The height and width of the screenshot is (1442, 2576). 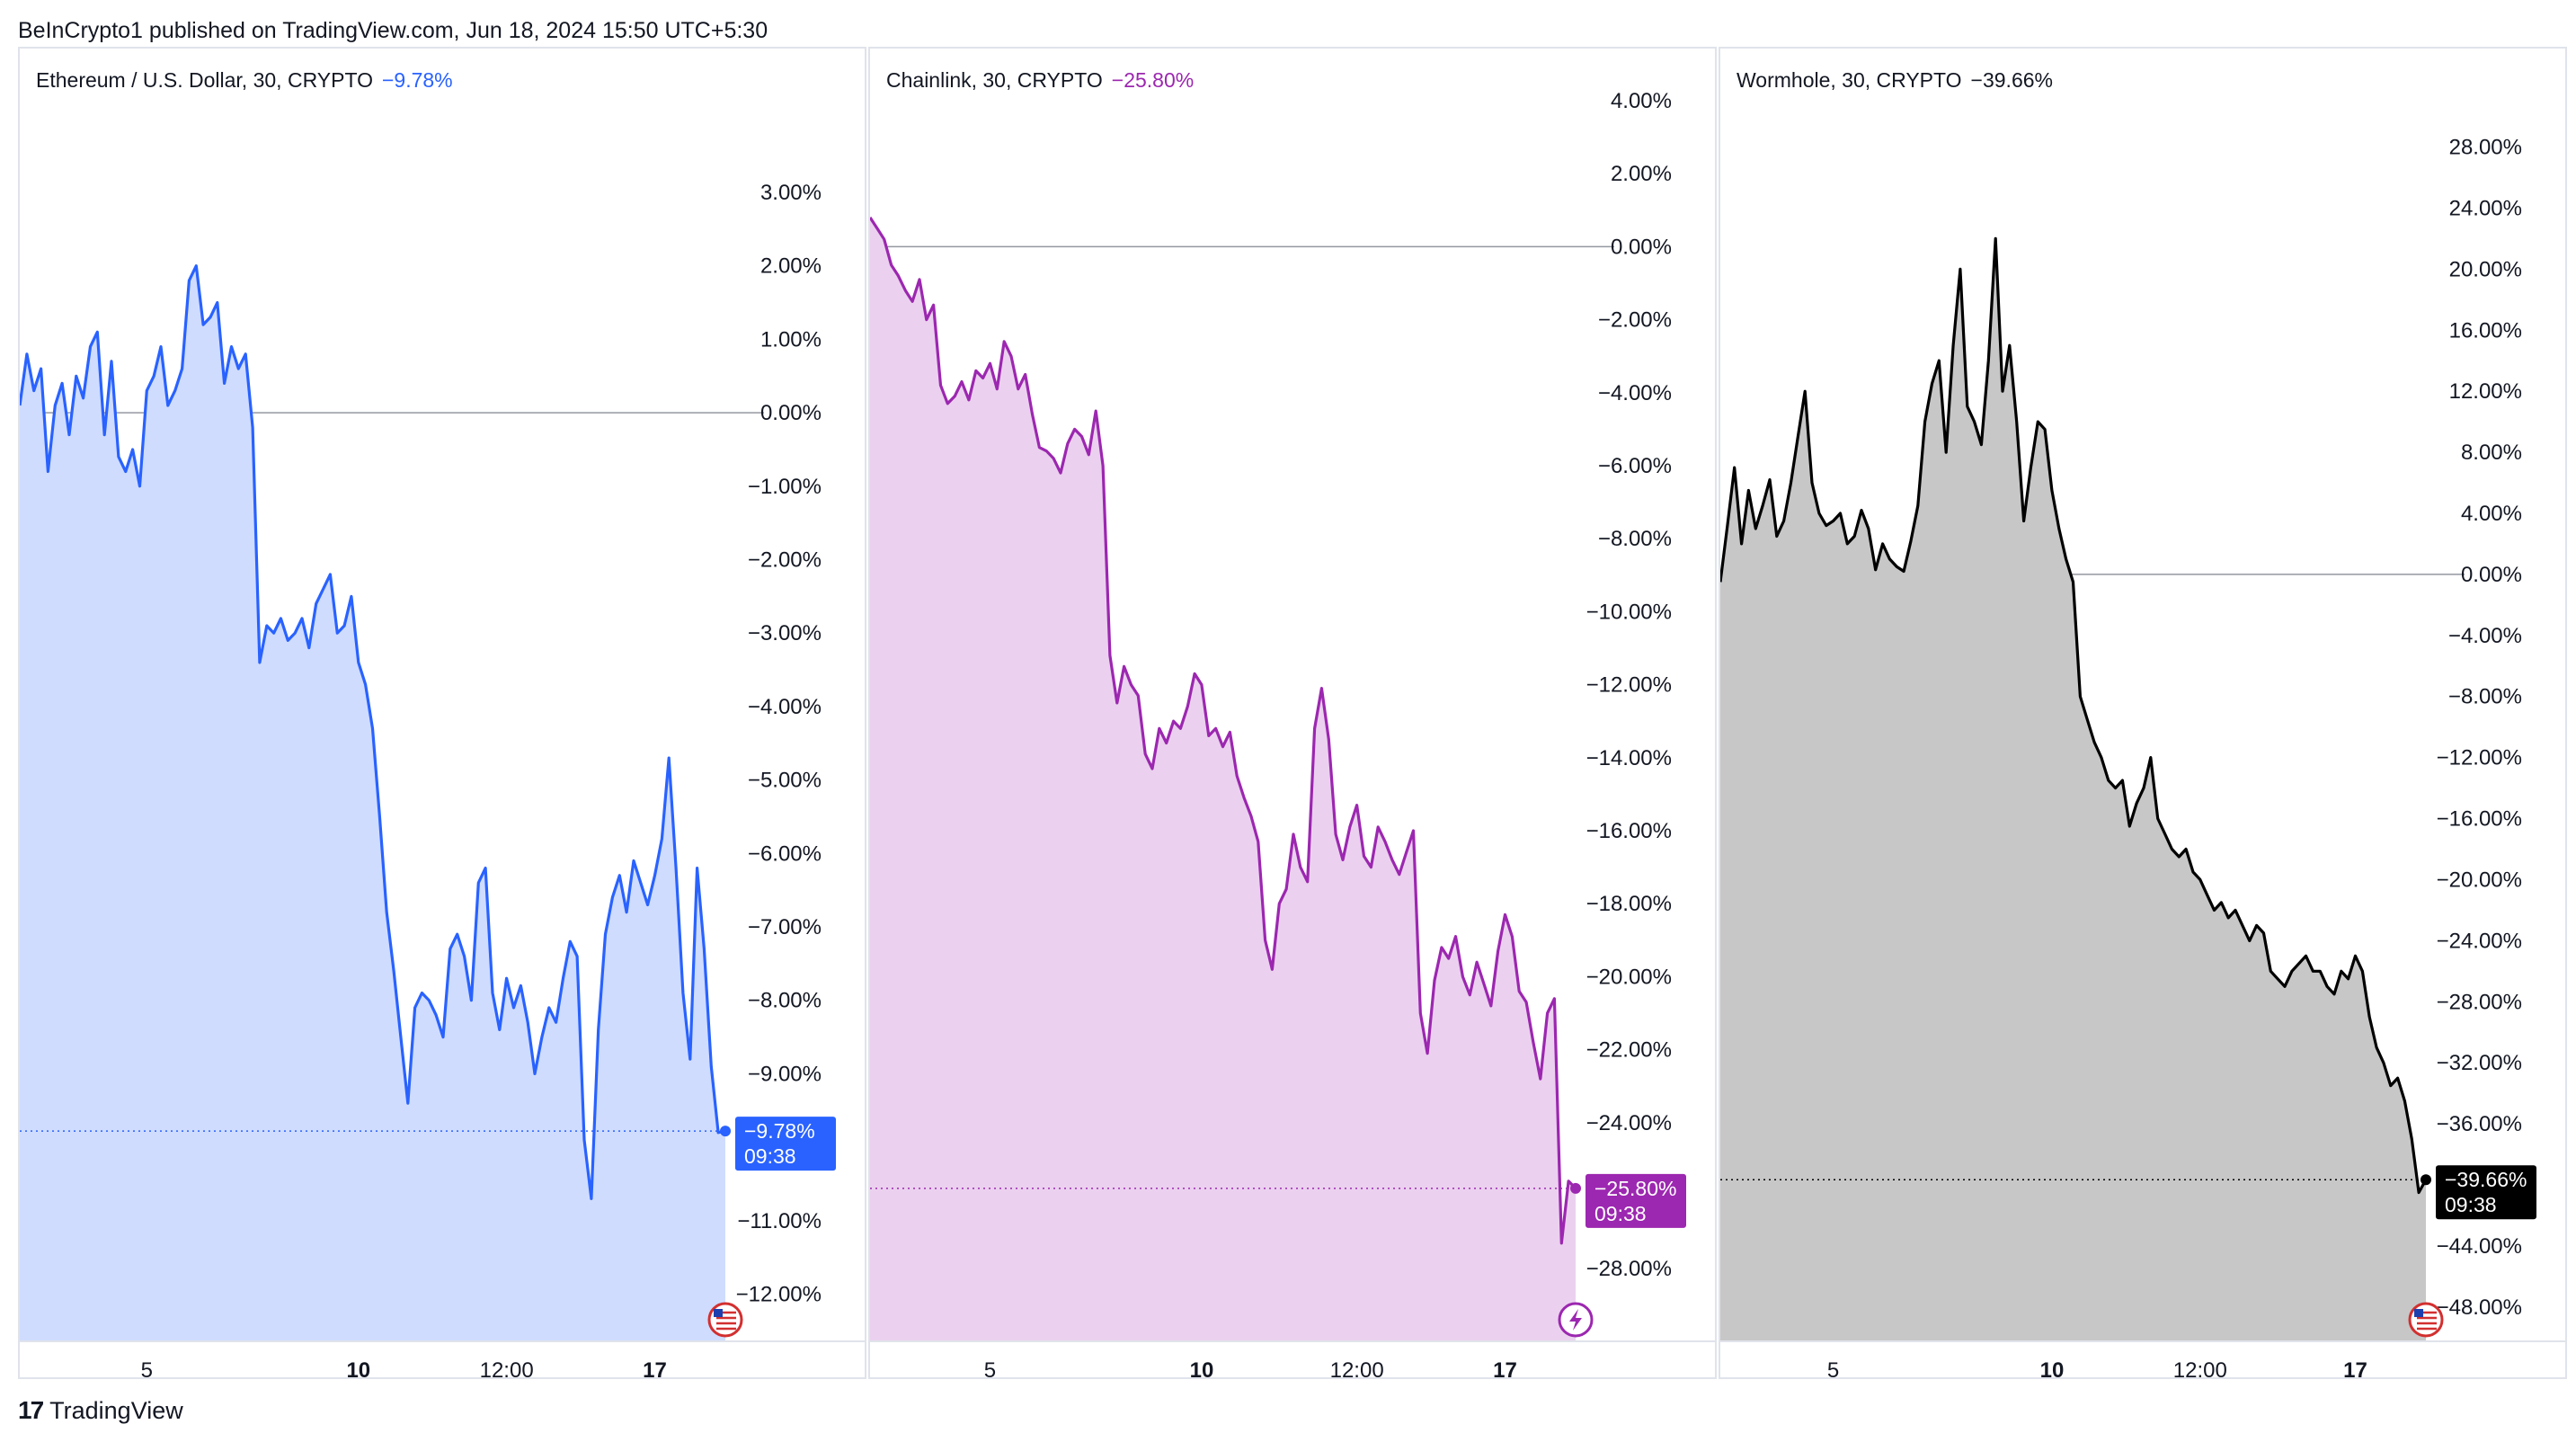 I want to click on y-tick-label: 12.00%, so click(x=2485, y=391).